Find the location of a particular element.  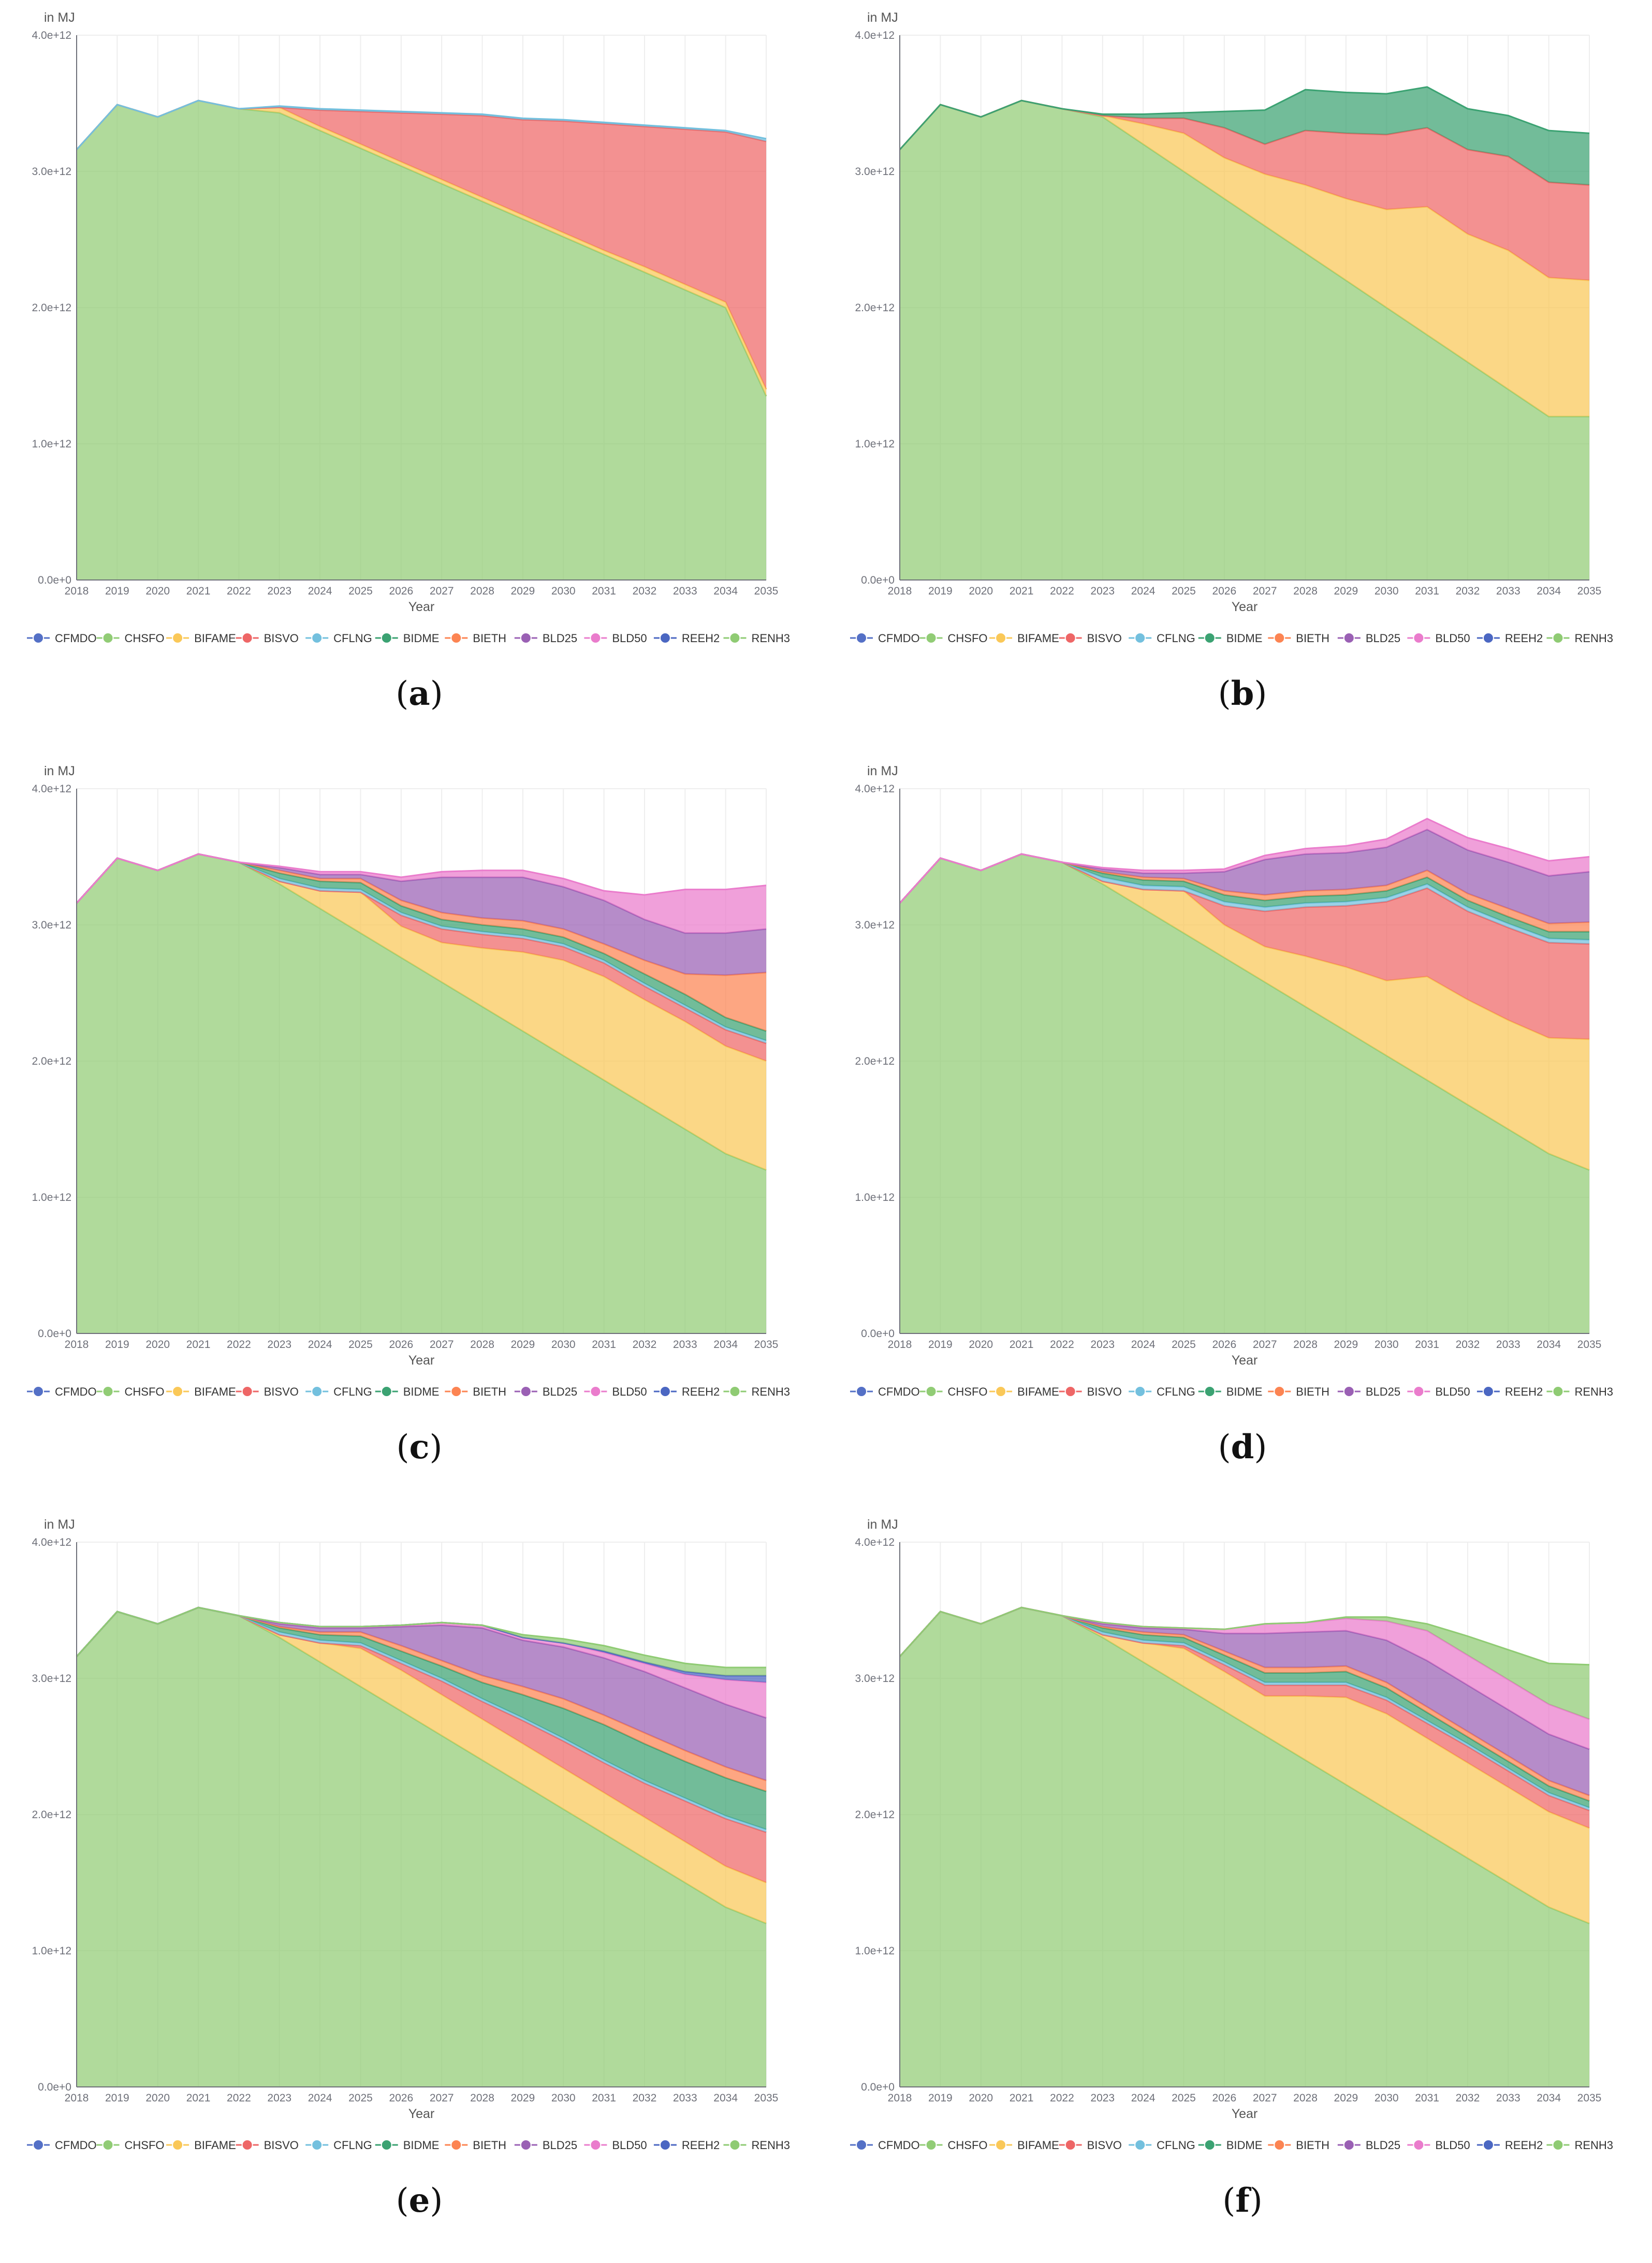

legend-label: BLD50 is located at coordinates (1452, 2145).